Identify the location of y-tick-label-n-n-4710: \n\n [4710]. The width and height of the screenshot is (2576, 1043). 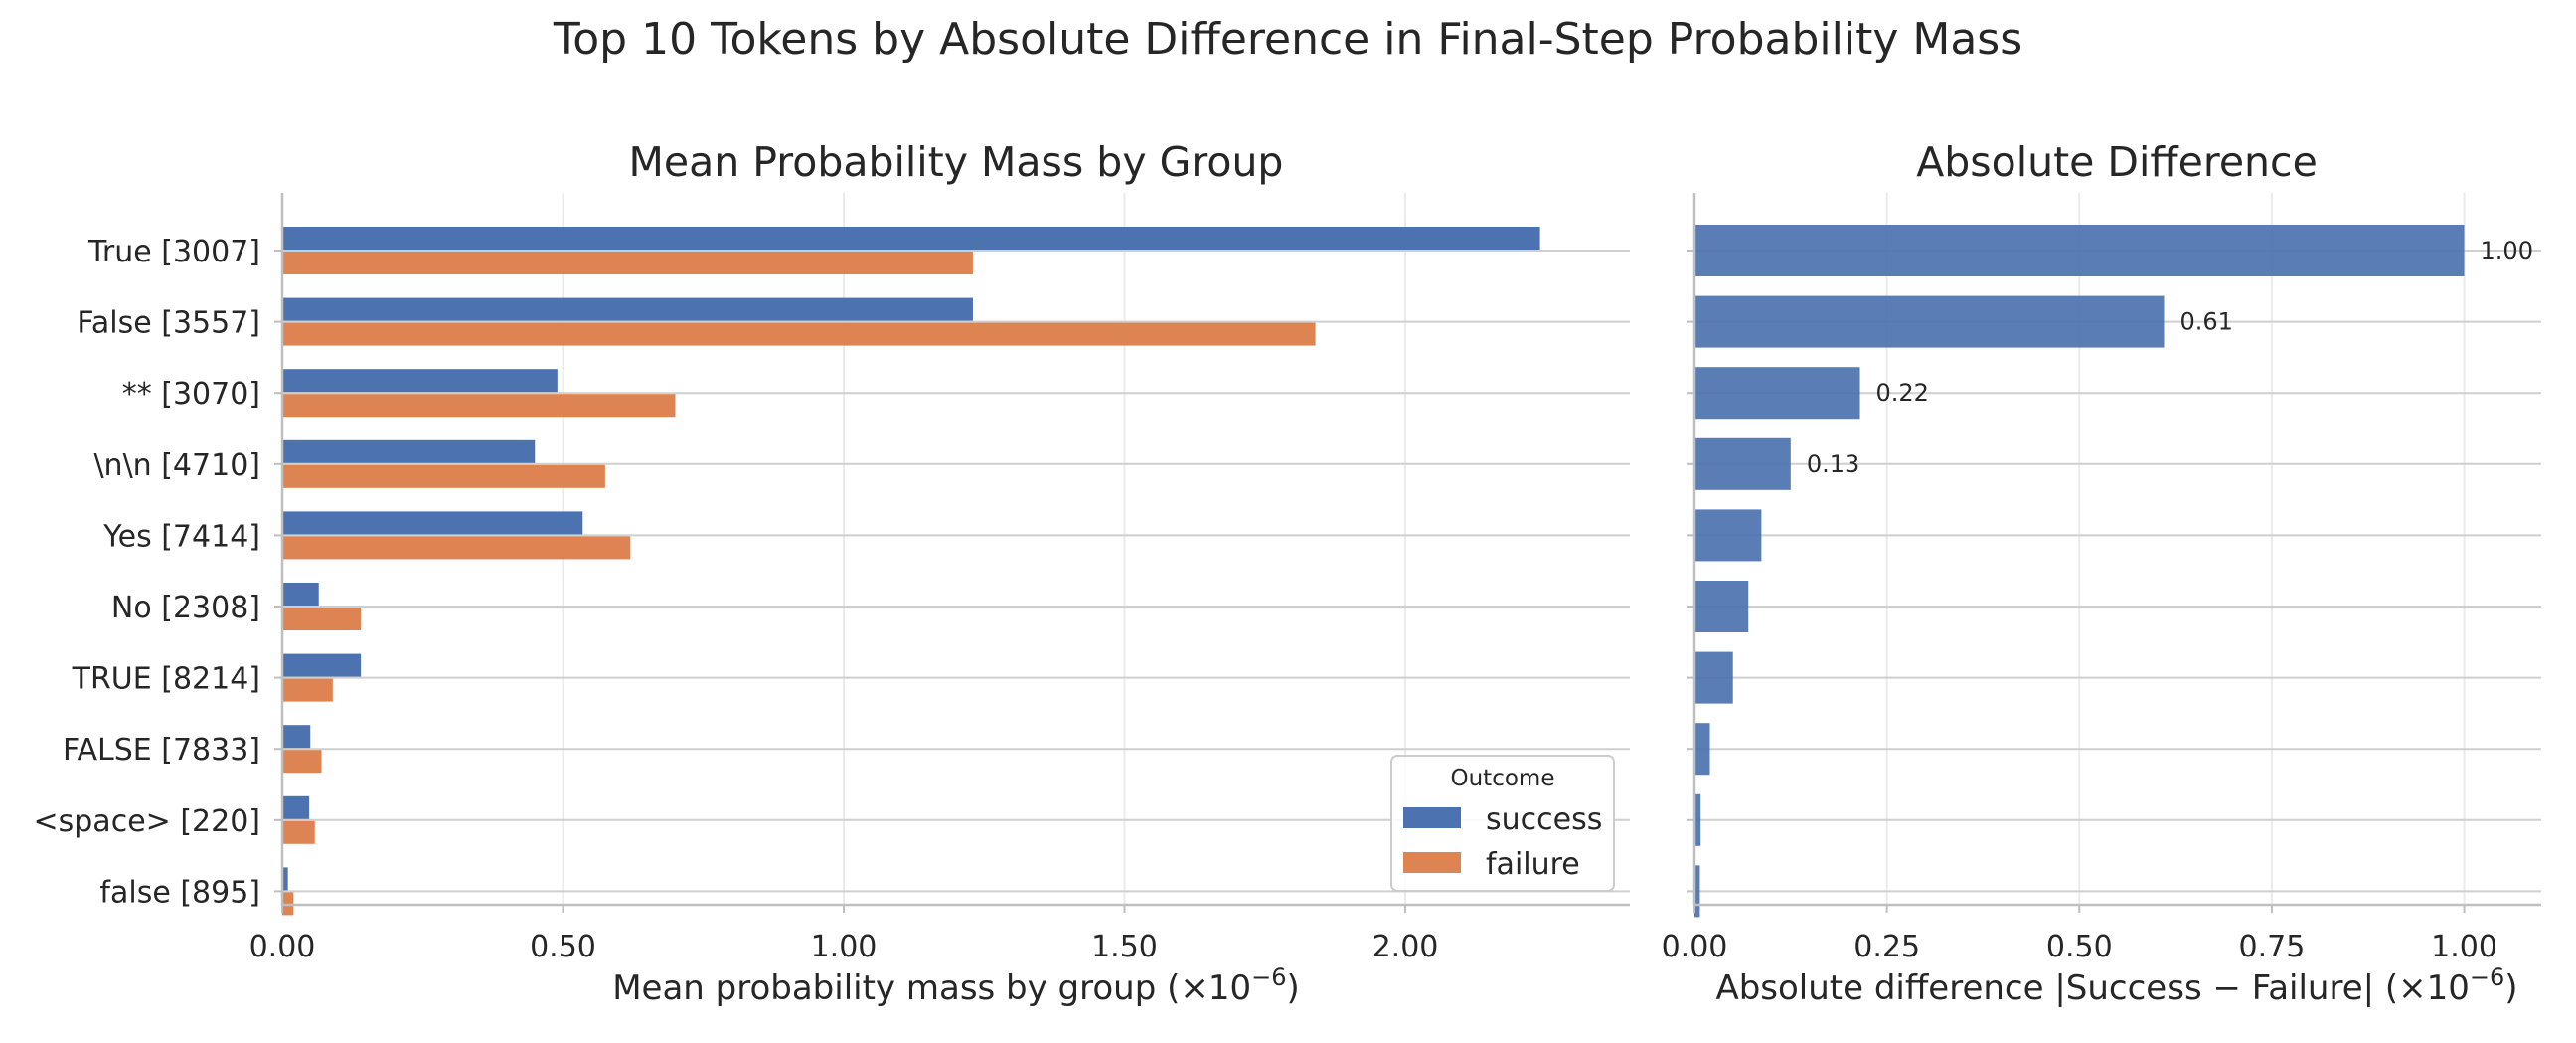
(176, 466).